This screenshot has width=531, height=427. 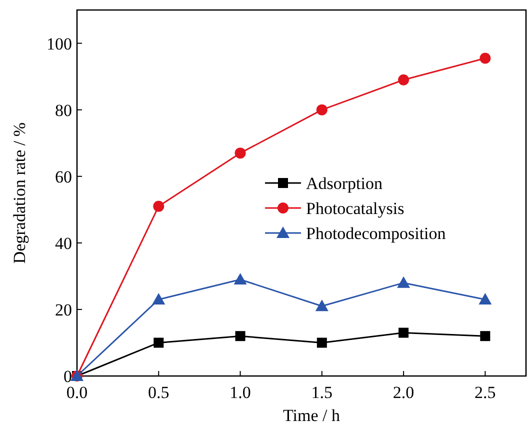 I want to click on y-tick-label: 80, so click(x=63, y=110).